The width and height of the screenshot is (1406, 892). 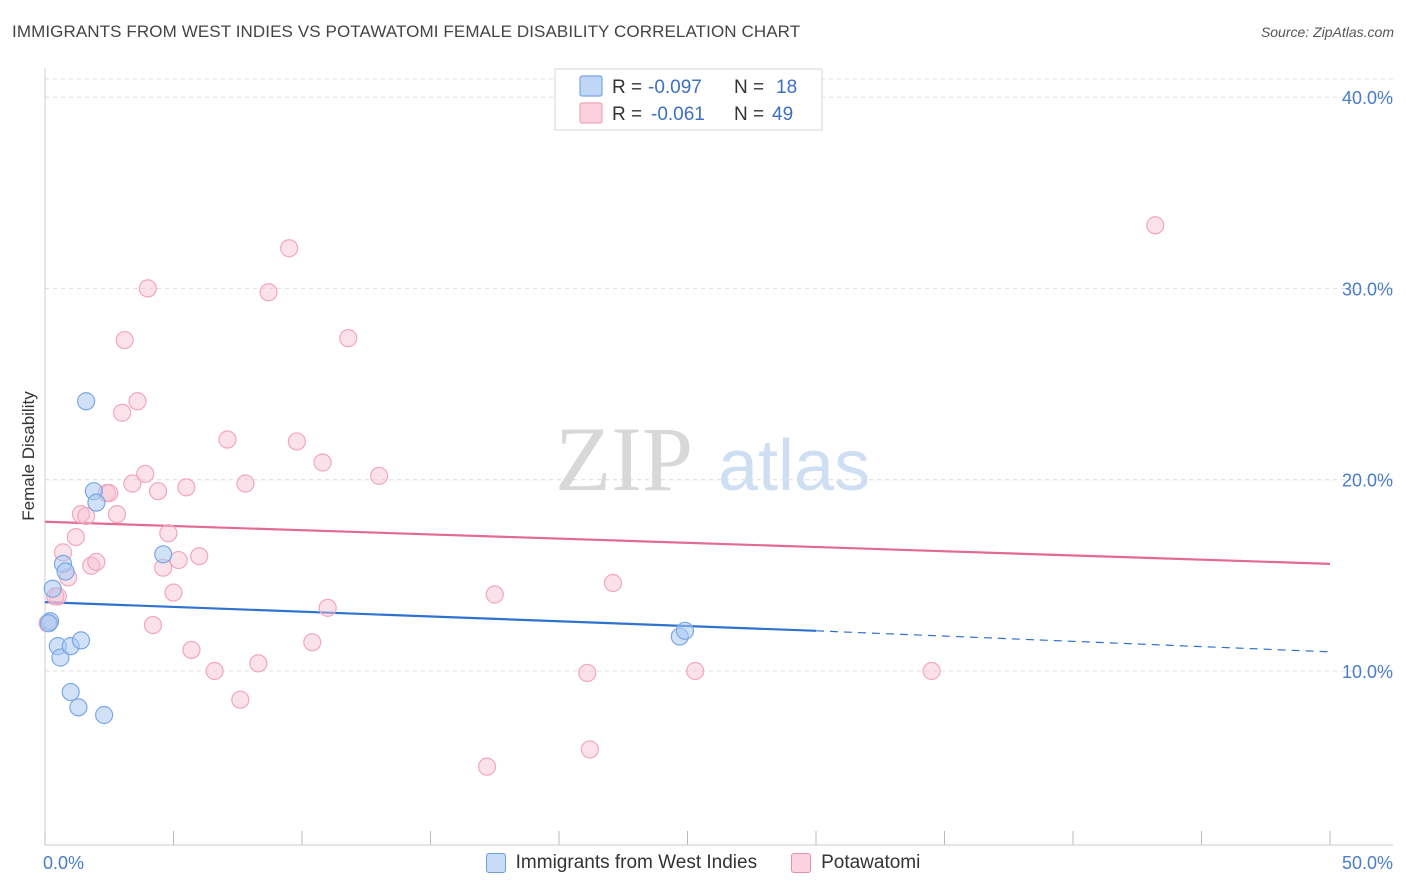 What do you see at coordinates (28, 456) in the screenshot?
I see `y-axis-label: Female Disability` at bounding box center [28, 456].